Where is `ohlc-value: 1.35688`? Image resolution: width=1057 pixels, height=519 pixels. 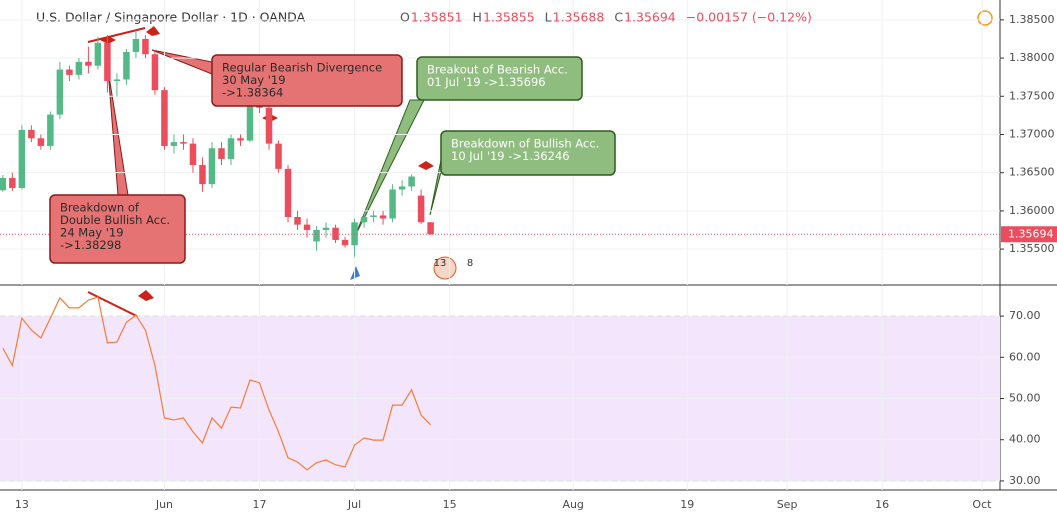 ohlc-value: 1.35688 is located at coordinates (579, 17).